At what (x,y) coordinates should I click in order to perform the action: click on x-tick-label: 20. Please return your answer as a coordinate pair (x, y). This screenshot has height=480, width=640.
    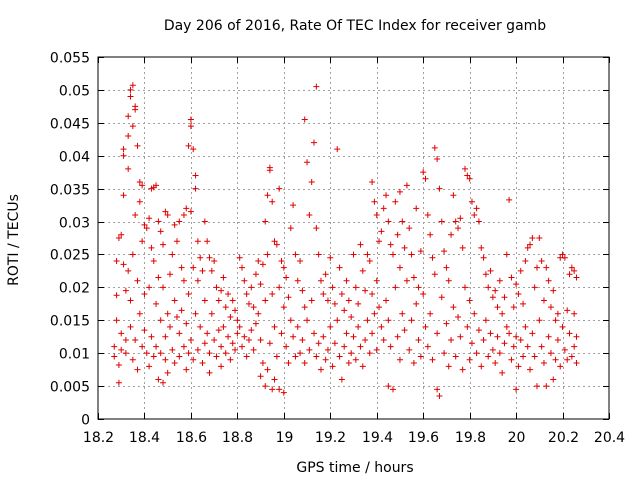
    Looking at the image, I should click on (517, 438).